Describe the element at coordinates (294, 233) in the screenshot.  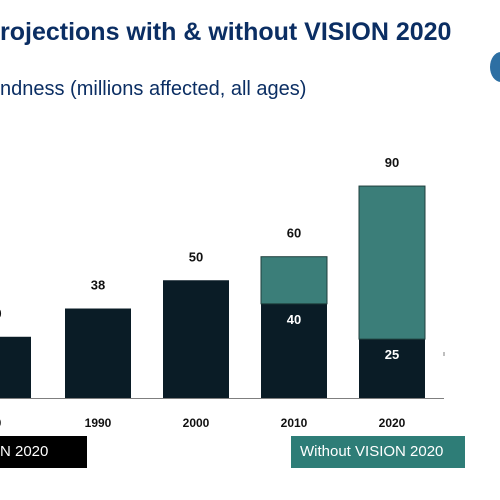
I see `total-label-2010: 60` at that location.